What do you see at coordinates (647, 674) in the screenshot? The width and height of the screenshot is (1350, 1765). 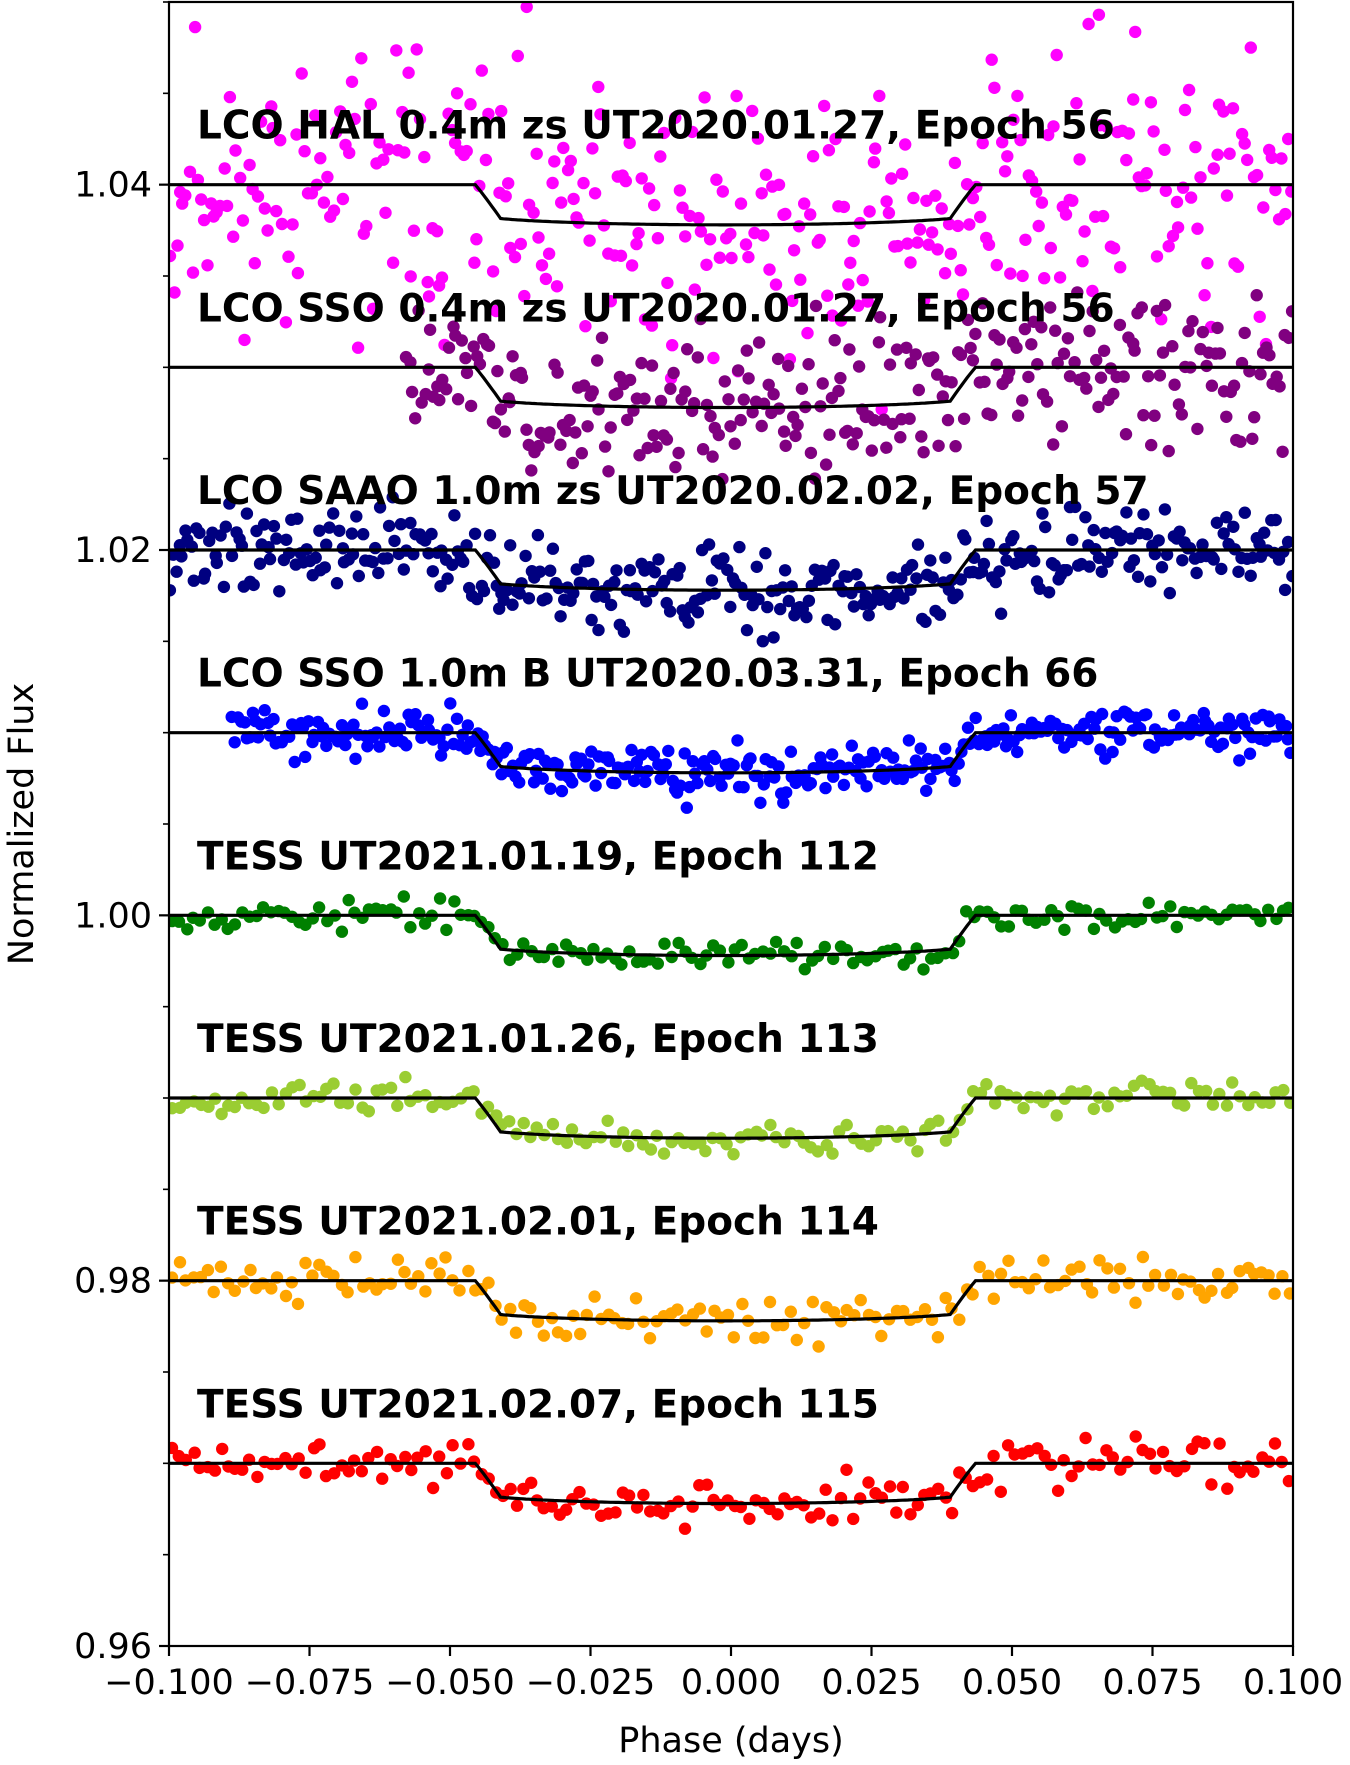 I see `series-label: LCO SSO 1.0m B UT2020.03.31, Epoch 66` at bounding box center [647, 674].